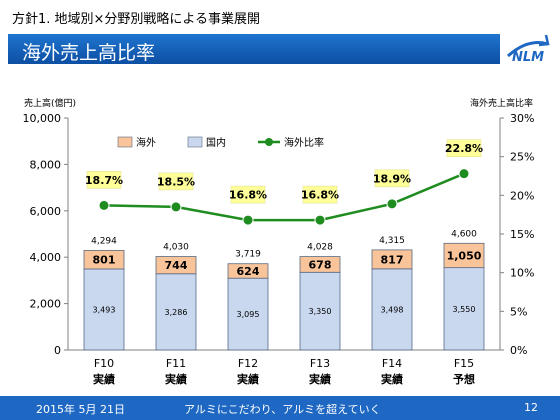 The width and height of the screenshot is (560, 420). What do you see at coordinates (531, 407) in the screenshot?
I see `page-number: 12` at bounding box center [531, 407].